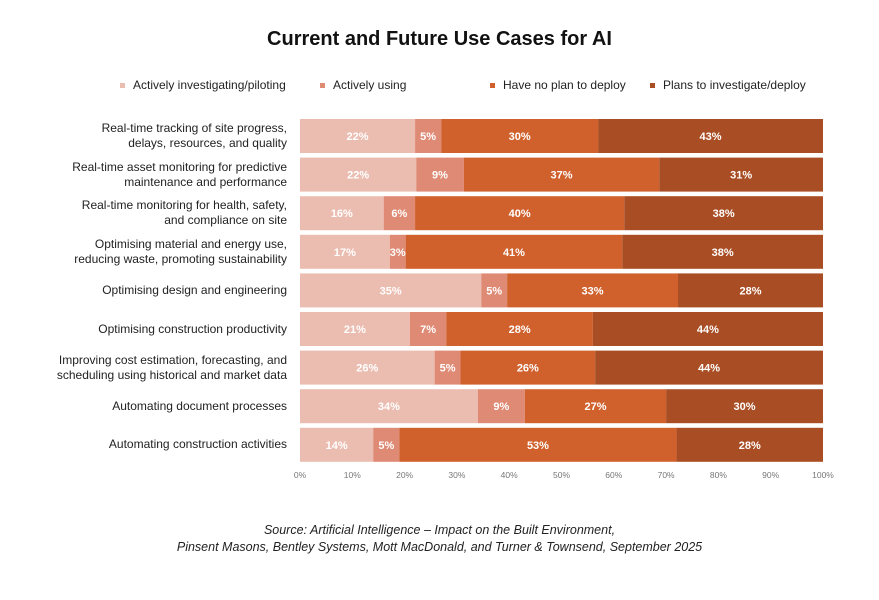 The height and width of the screenshot is (600, 879). I want to click on x-tick-label: 30%, so click(457, 475).